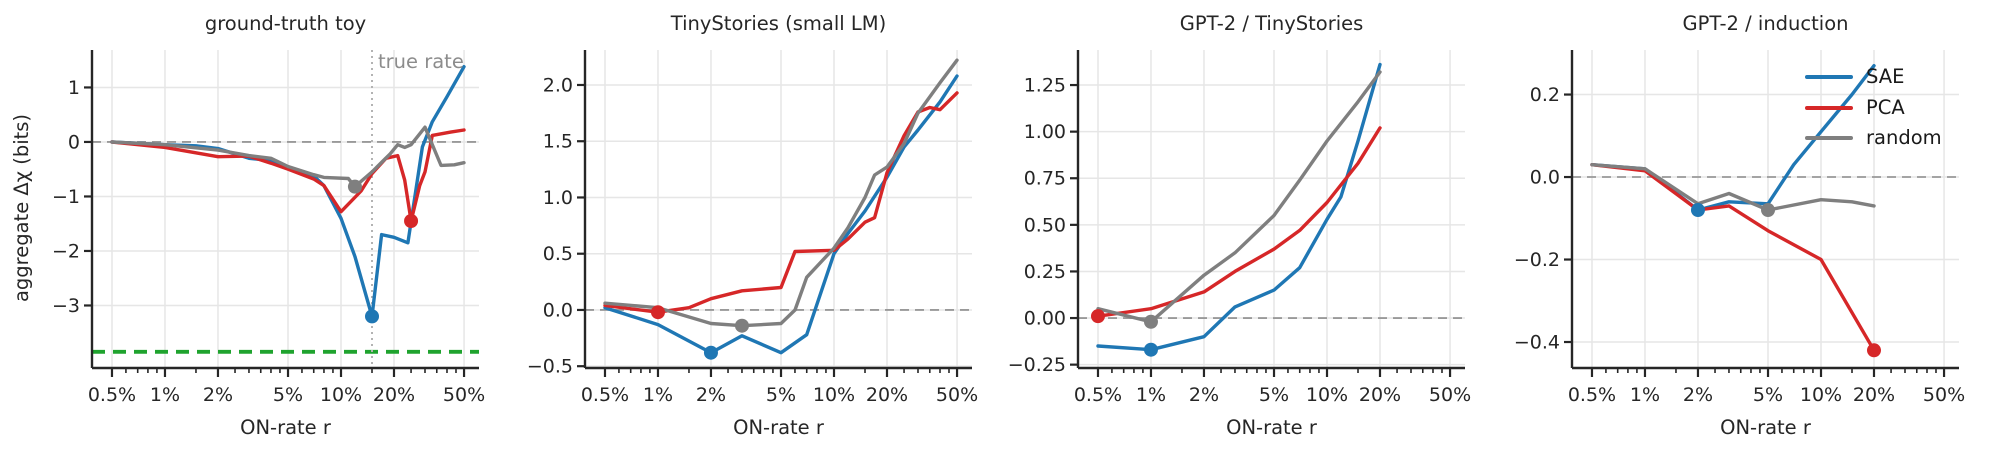  What do you see at coordinates (1537, 343) in the screenshot?
I see `y-tick-label: −0.4` at bounding box center [1537, 343].